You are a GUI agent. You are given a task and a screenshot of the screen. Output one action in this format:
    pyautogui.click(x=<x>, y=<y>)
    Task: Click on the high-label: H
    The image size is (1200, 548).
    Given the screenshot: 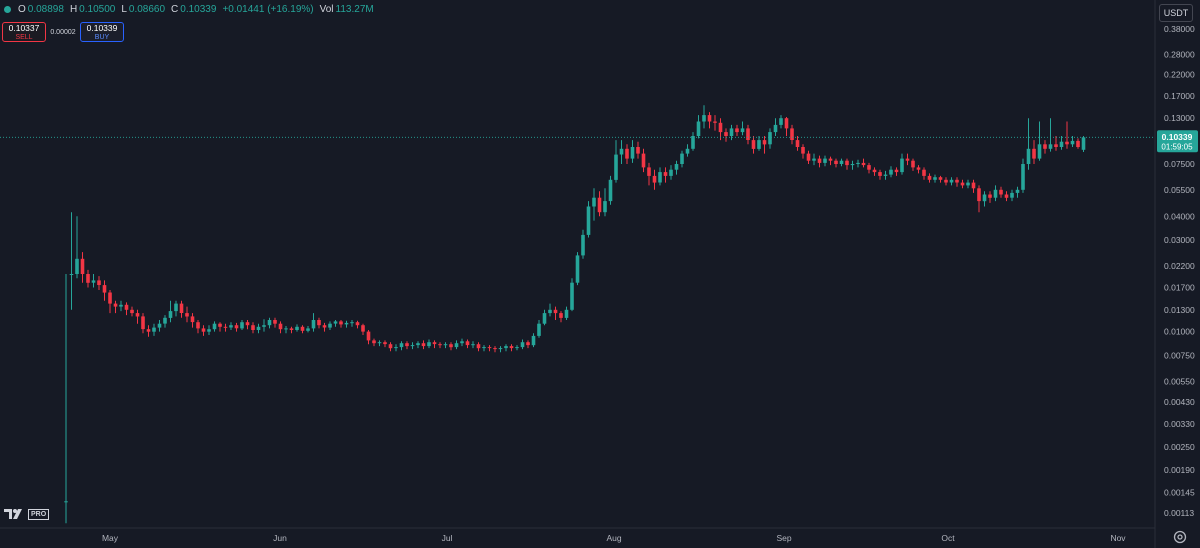 What is the action you would take?
    pyautogui.click(x=73, y=9)
    